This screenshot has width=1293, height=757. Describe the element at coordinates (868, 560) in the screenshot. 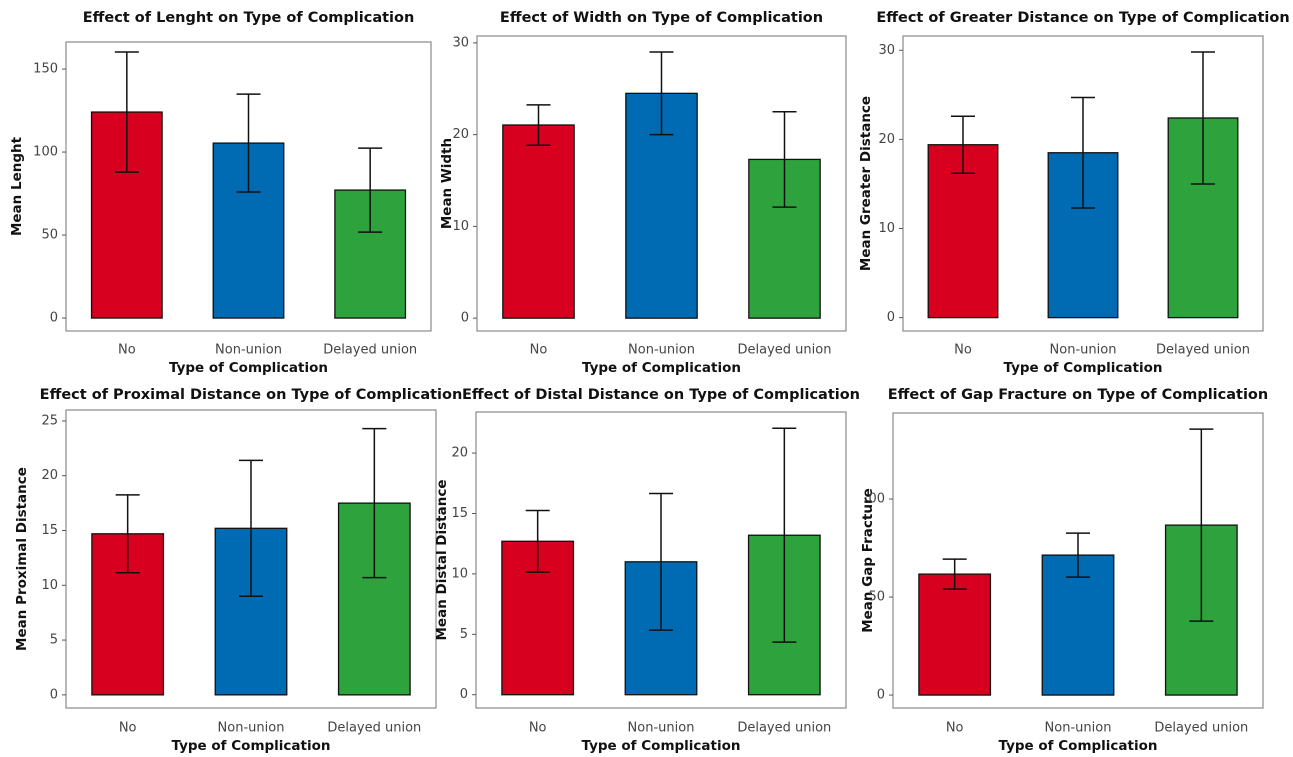

I see `y-axis-label: Mean Gap Fracture` at that location.